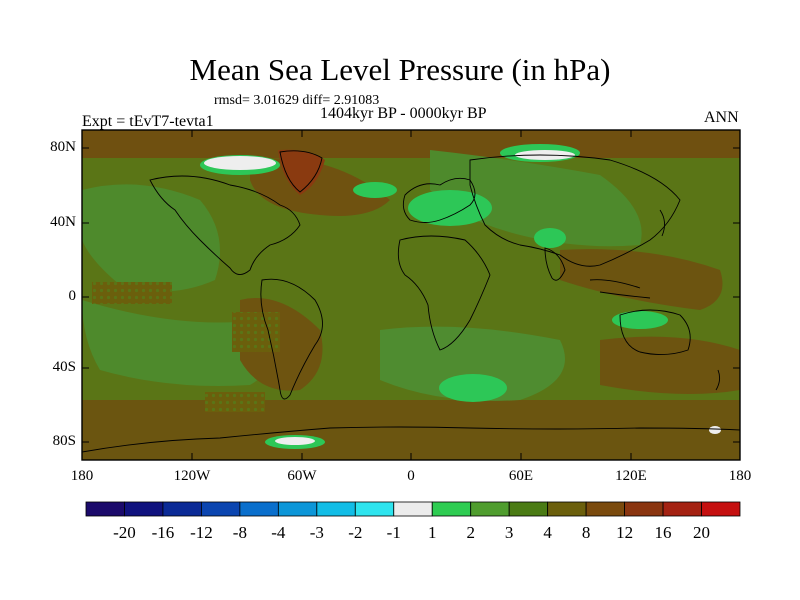 The image size is (800, 600). I want to click on colorbar-label: -8, so click(240, 532).